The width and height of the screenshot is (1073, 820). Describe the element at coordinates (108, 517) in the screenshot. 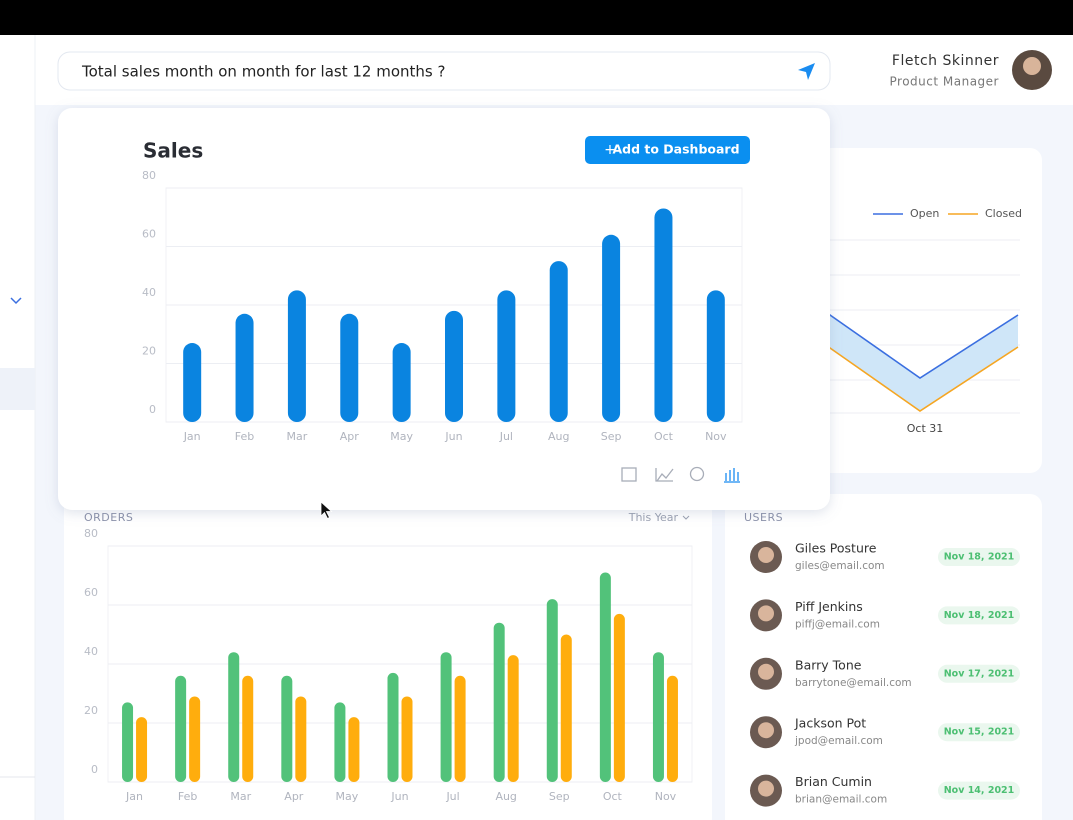

I see `orders-title: ORDERS` at that location.